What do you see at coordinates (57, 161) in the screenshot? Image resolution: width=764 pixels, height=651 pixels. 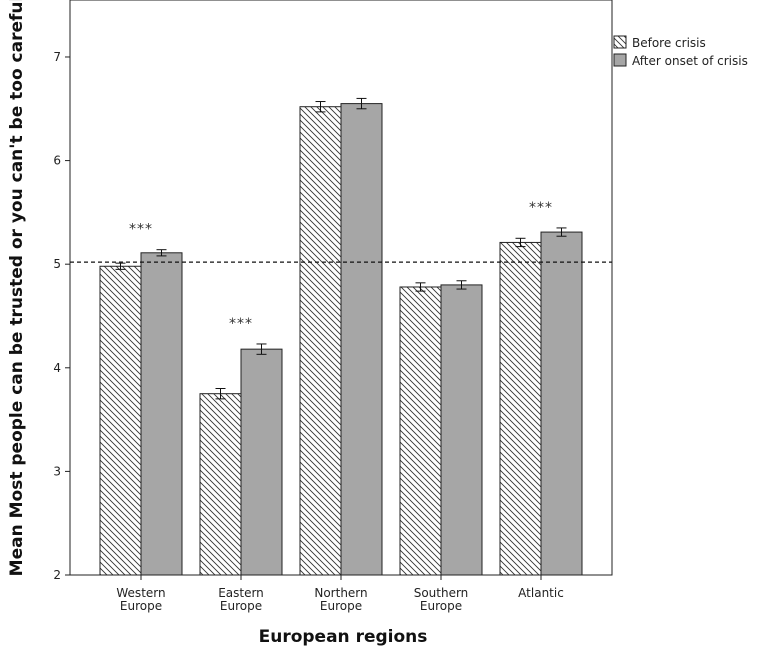 I see `y-tick-label: 6` at bounding box center [57, 161].